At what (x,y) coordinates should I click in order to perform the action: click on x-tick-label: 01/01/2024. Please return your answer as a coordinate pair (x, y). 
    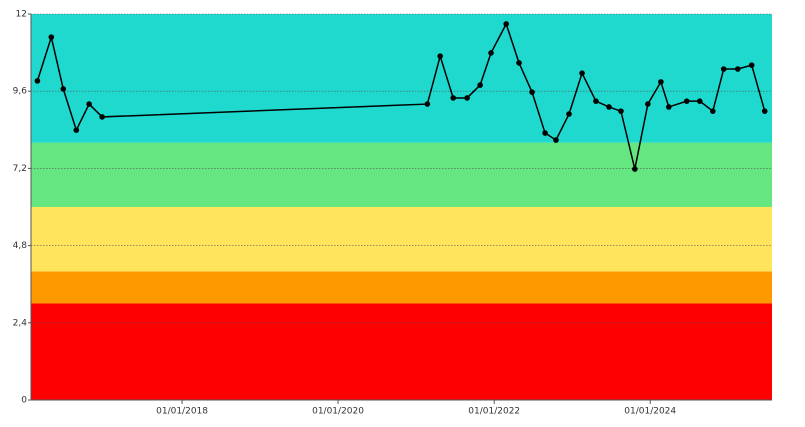
    Looking at the image, I should click on (650, 412).